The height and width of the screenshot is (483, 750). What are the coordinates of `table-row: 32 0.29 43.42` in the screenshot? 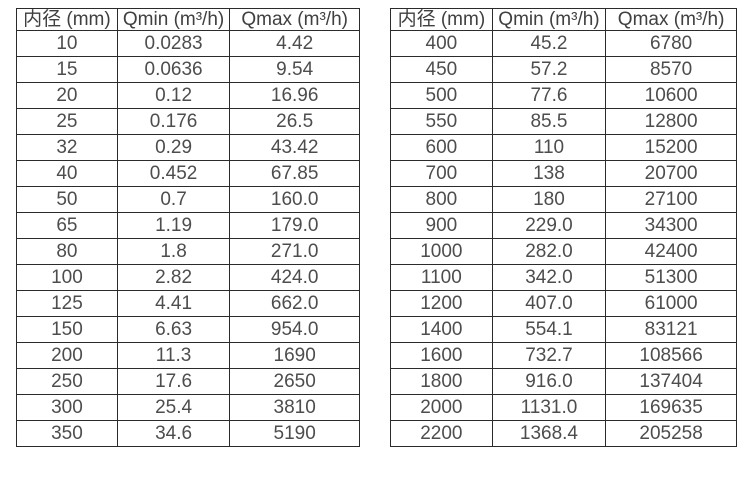 It's located at (188, 147).